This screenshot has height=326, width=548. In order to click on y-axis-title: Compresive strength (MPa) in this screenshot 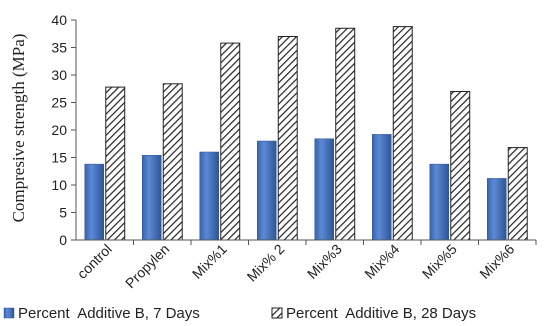, I will do `click(18, 128)`.